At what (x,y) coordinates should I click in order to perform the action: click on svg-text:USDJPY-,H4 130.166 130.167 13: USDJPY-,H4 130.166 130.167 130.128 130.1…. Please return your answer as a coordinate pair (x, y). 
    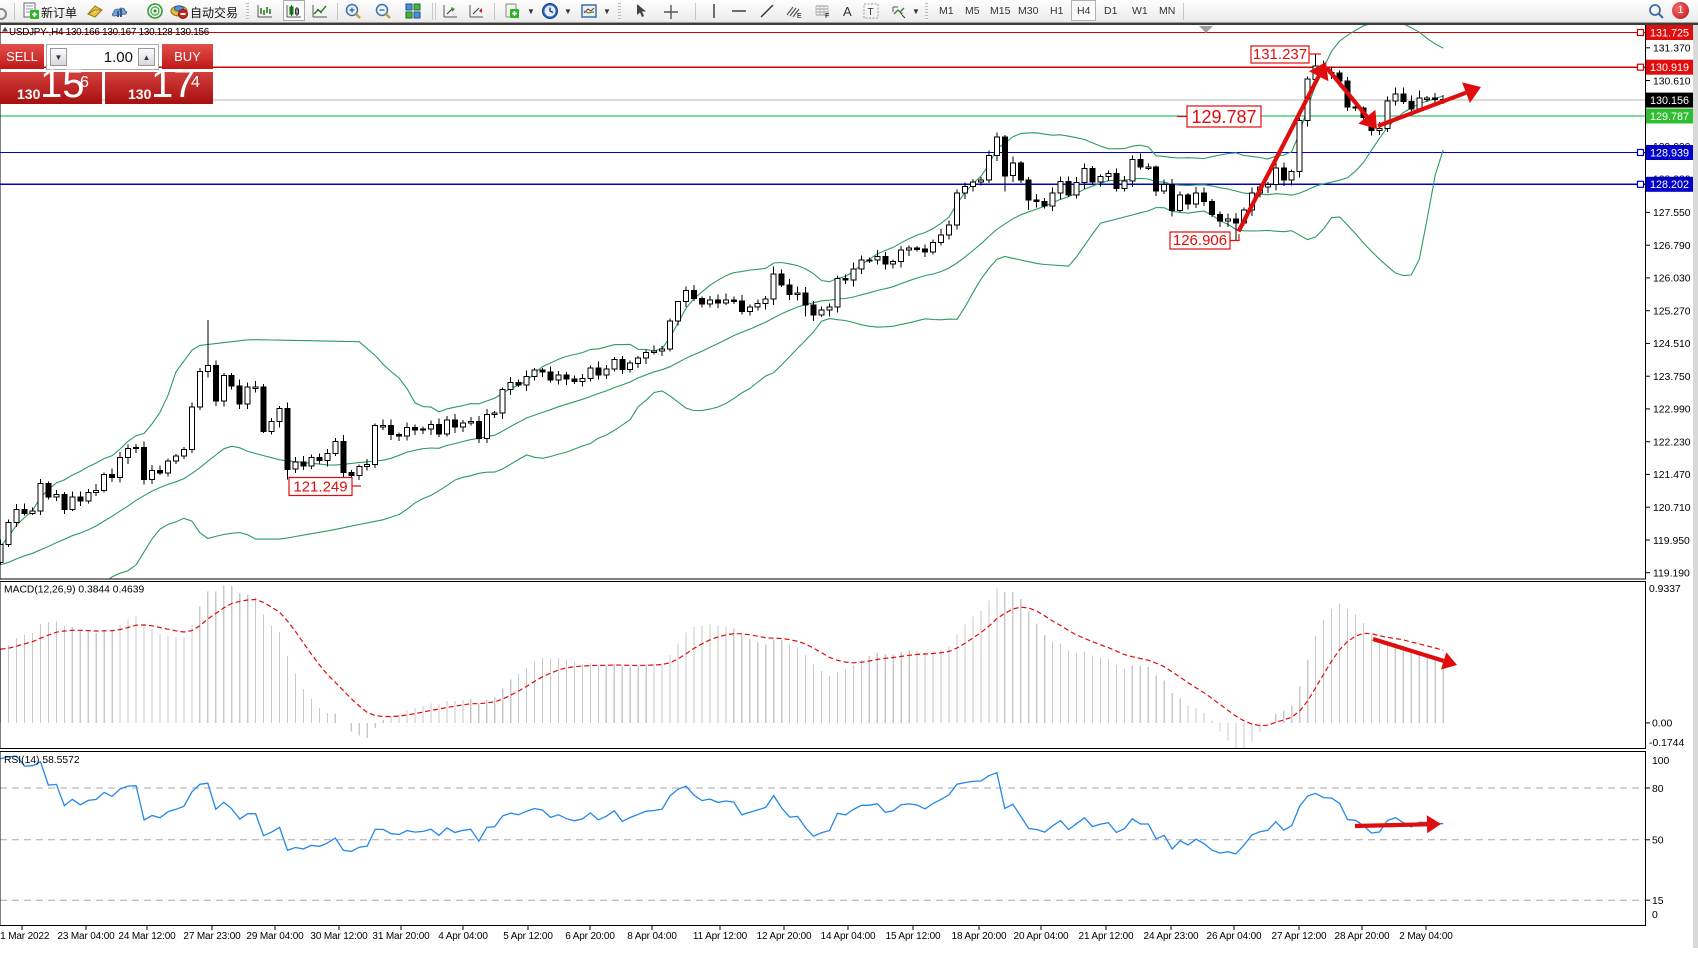
    Looking at the image, I should click on (109, 32).